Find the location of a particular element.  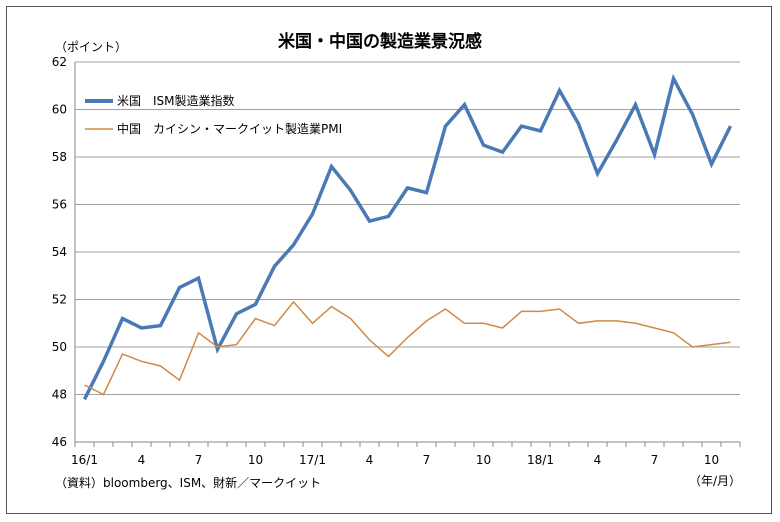

legend-label-china: 中国 カイシン・マークイット製造業PMI is located at coordinates (229, 128).